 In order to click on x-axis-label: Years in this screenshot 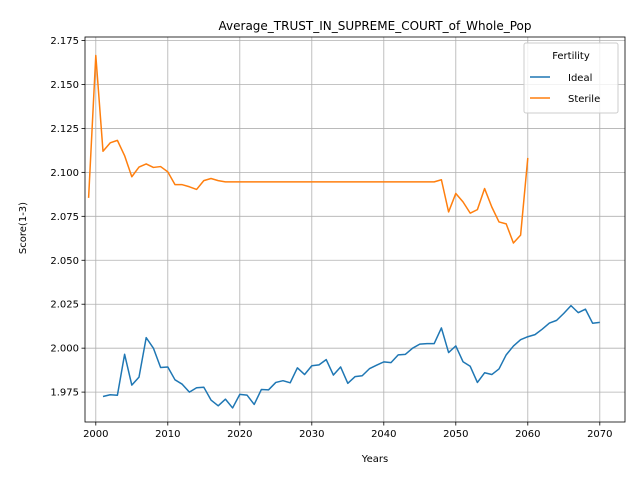, I will do `click(374, 459)`.